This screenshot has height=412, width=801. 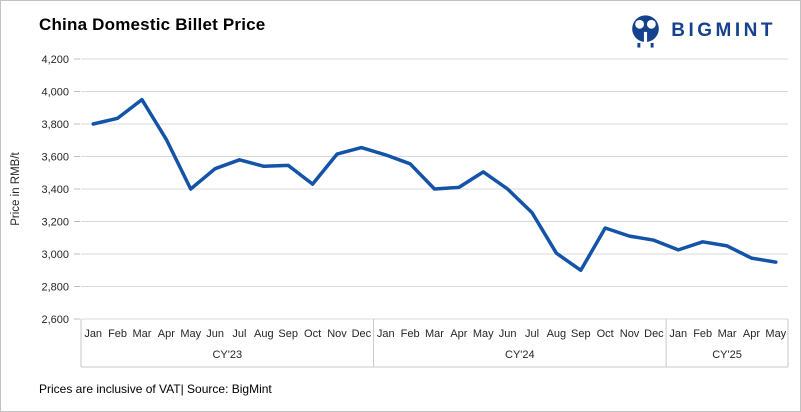 I want to click on y-tick-label: 4,000, so click(x=55, y=93).